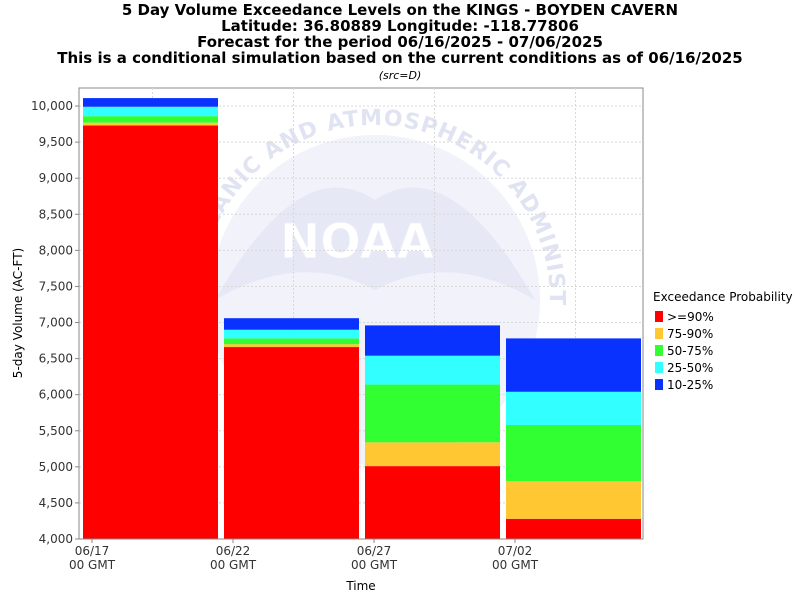 The image size is (800, 600). What do you see at coordinates (690, 368) in the screenshot?
I see `legend-label: 25-50%` at bounding box center [690, 368].